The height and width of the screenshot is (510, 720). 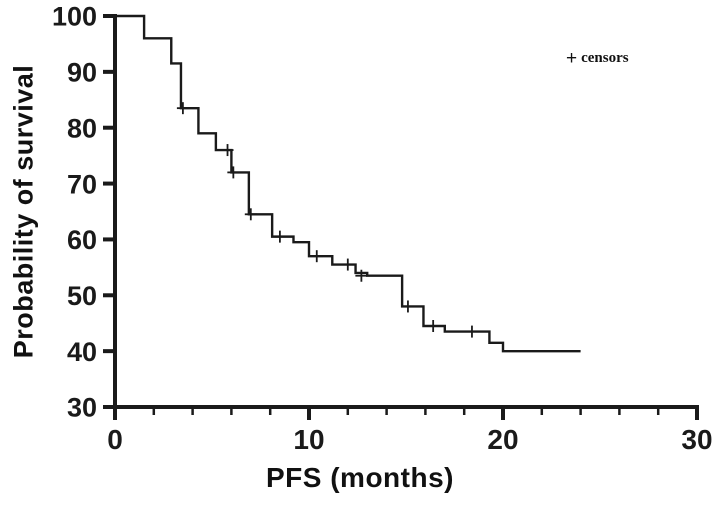 What do you see at coordinates (605, 58) in the screenshot?
I see `legend-label: censors` at bounding box center [605, 58].